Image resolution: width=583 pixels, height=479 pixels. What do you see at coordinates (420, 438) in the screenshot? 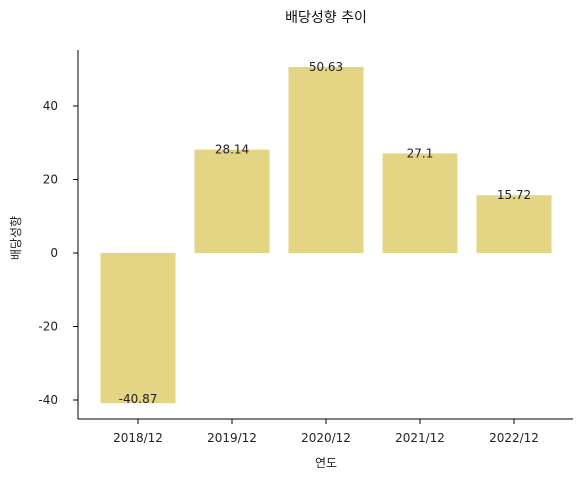
I see `x-tick-label: 2021/12` at bounding box center [420, 438].